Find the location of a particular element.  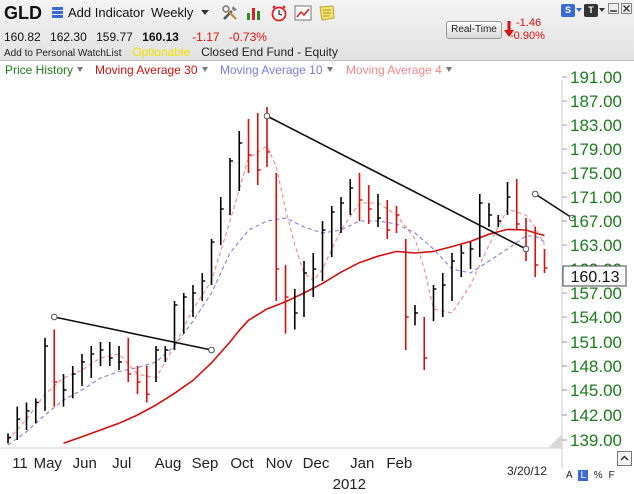

y-tick-label: 139.00 is located at coordinates (596, 440).